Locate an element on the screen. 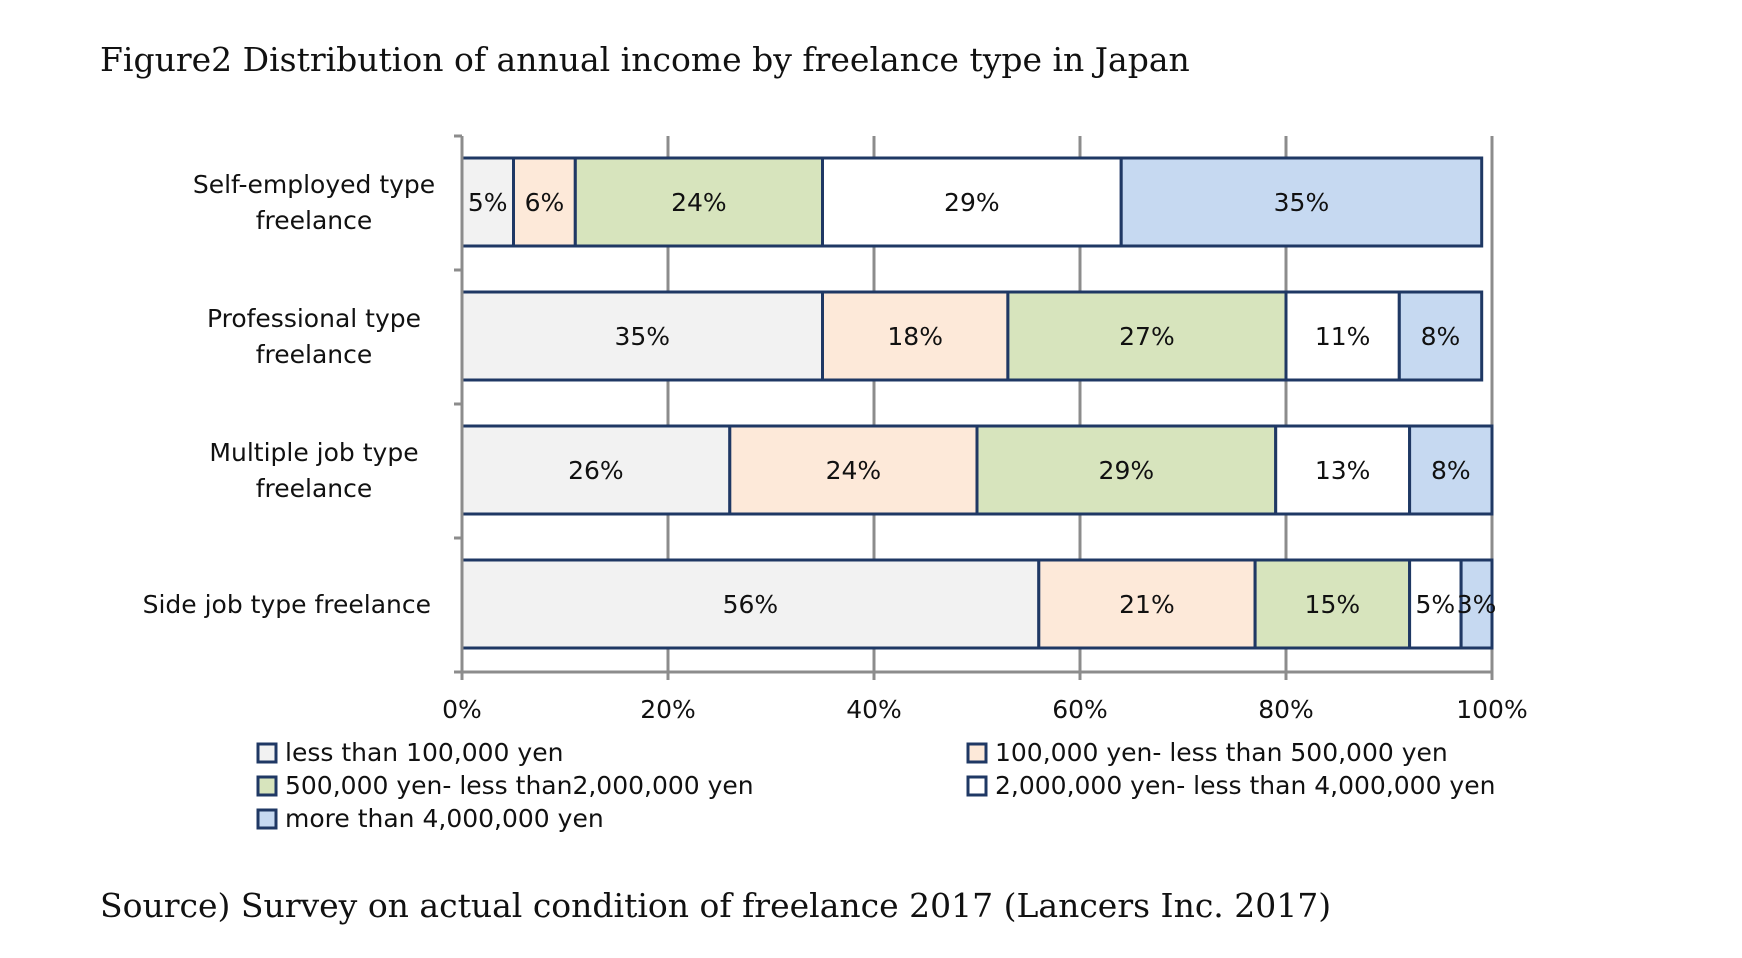 Image resolution: width=1742 pixels, height=958 pixels. data-label: 3% is located at coordinates (1477, 604).